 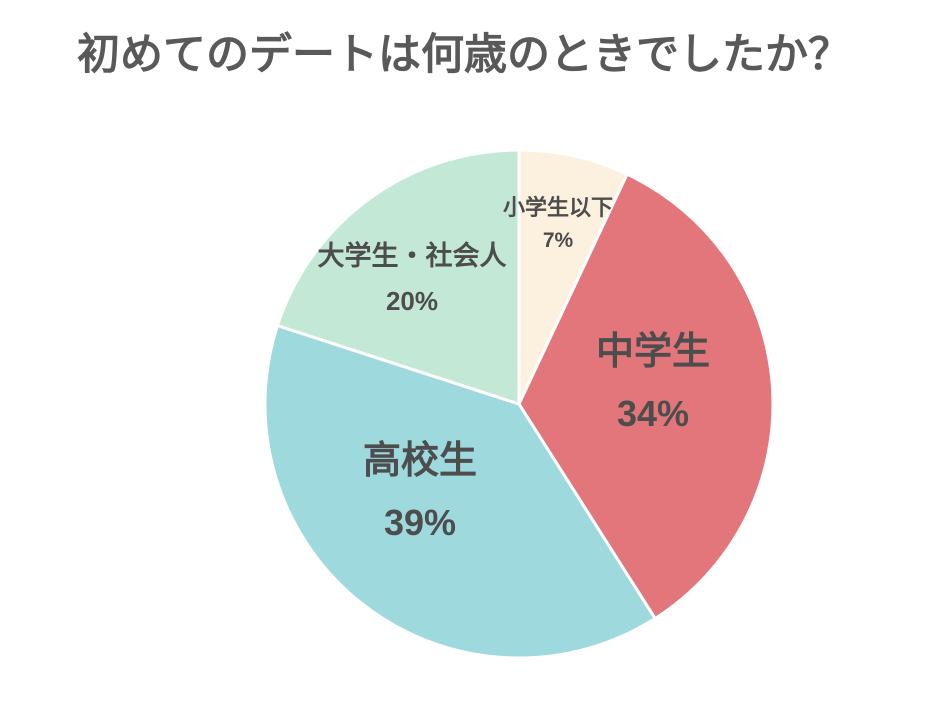 What do you see at coordinates (464, 55) in the screenshot?
I see `chart-title: 初めてのデートは何歳のときでしたか？` at bounding box center [464, 55].